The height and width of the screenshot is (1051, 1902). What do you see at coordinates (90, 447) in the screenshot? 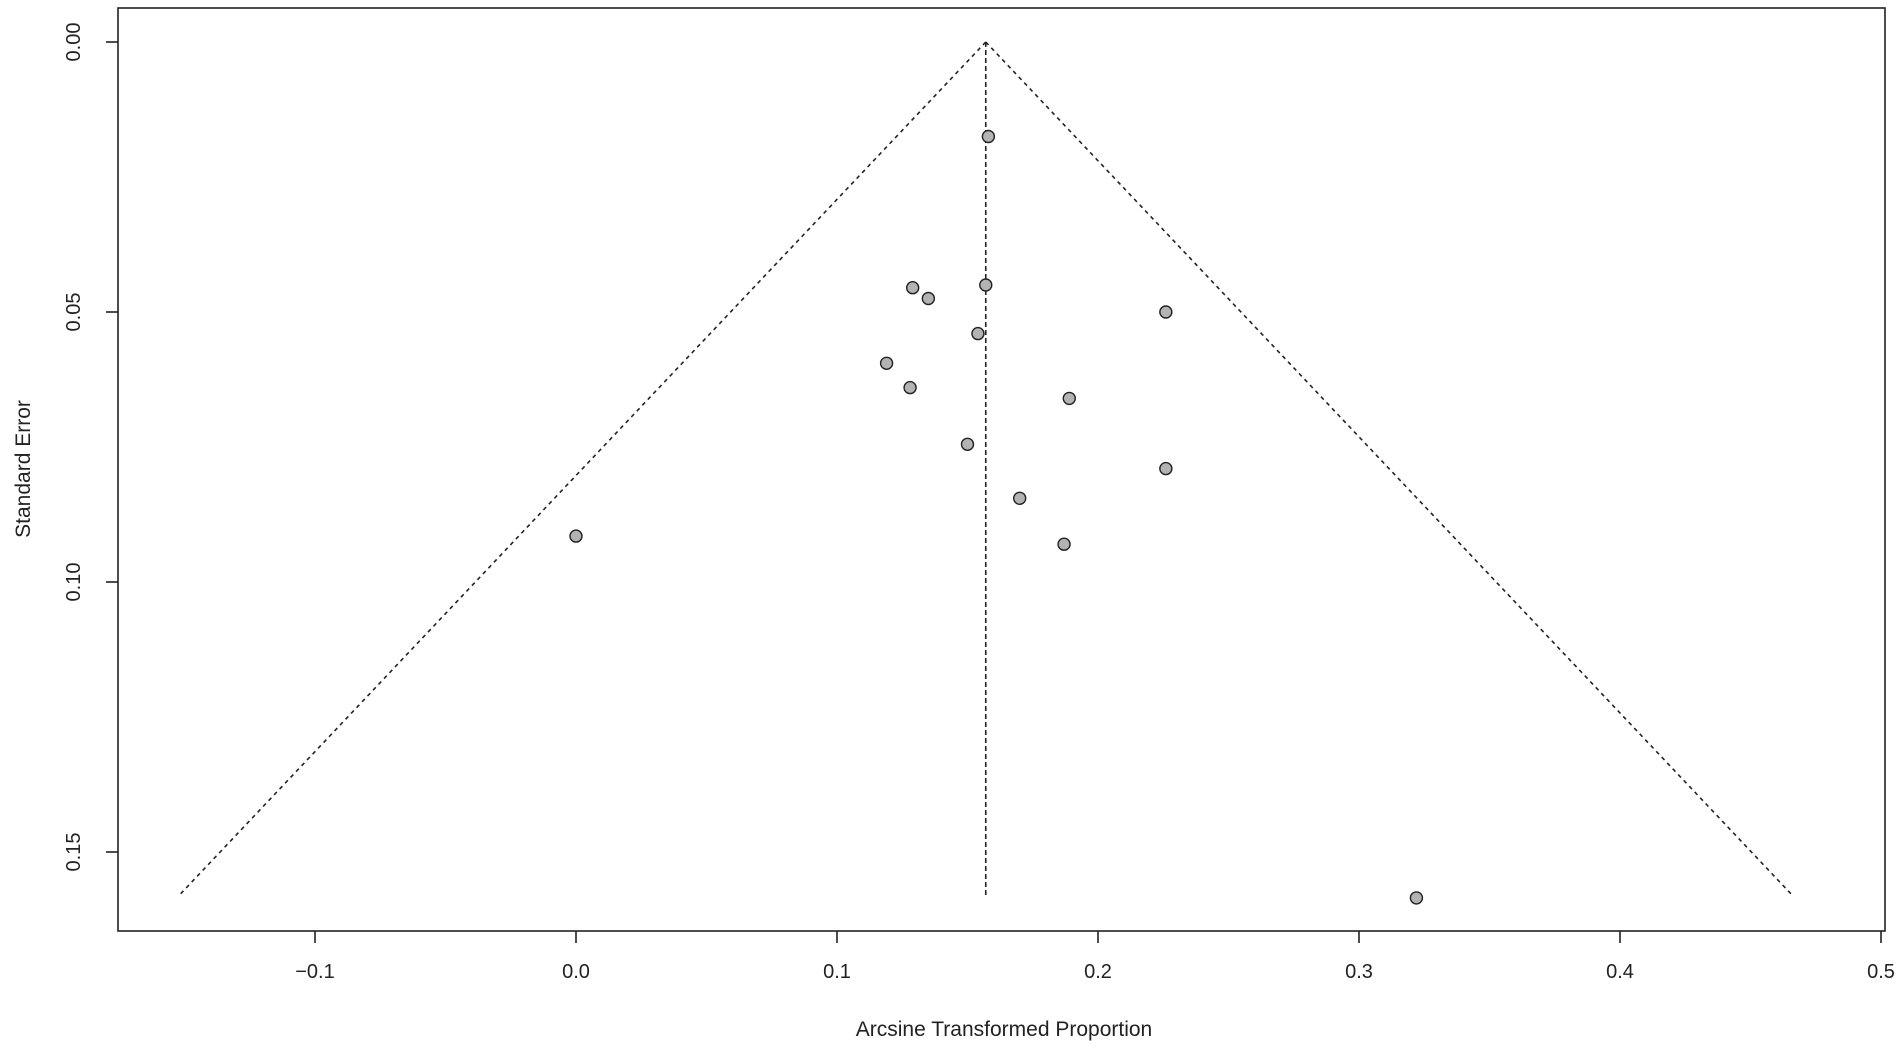
I see `y-axis: 0.00 0.05 0.10 0.15` at bounding box center [90, 447].